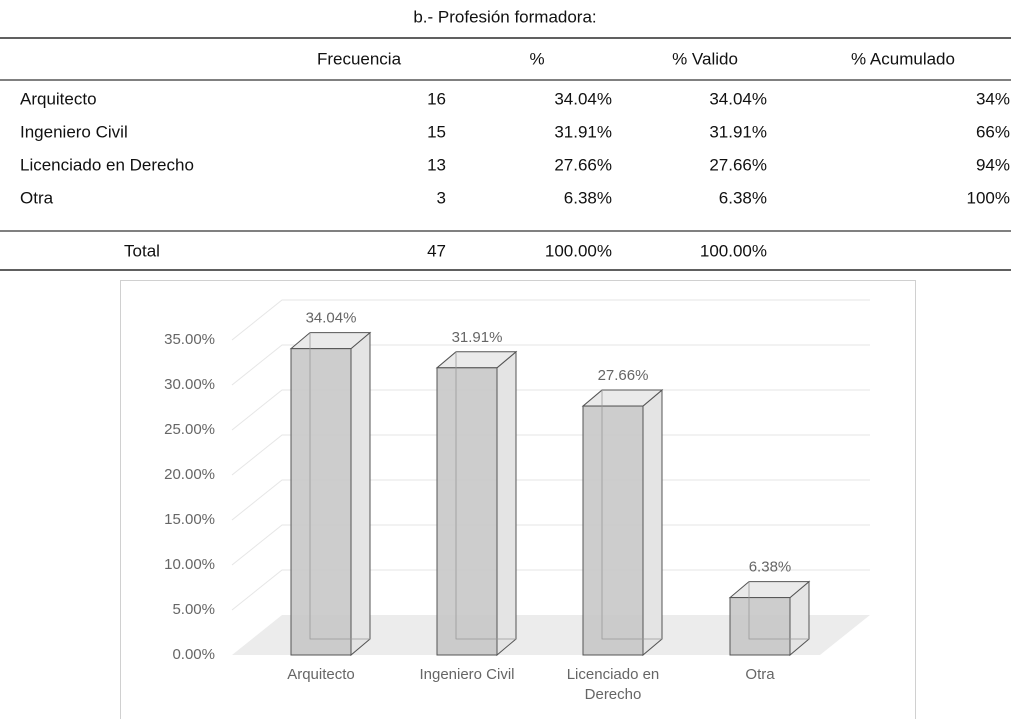  I want to click on y-tick-label: 20.00%, so click(189, 474).